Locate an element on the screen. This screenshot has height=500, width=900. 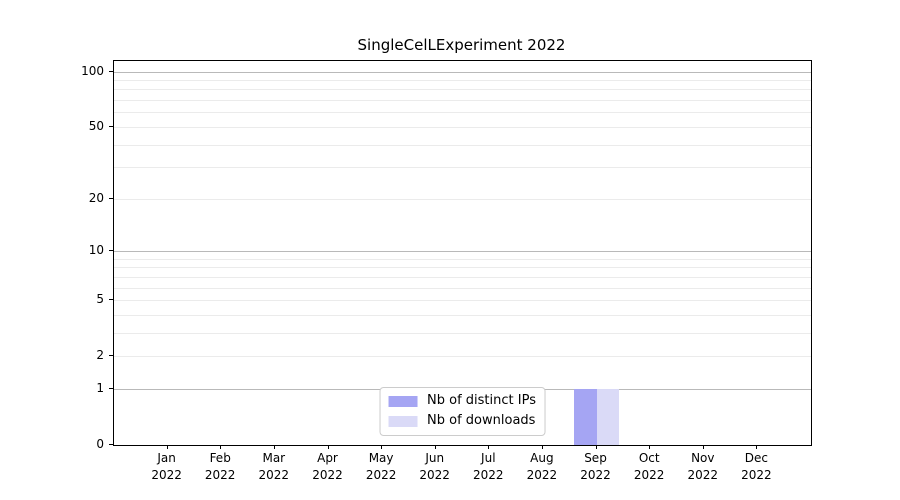
x-tick-month: Feb is located at coordinates (220, 458).